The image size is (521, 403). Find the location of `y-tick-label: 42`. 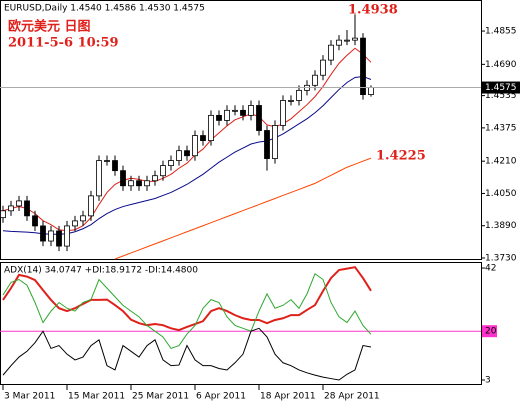

y-tick-label: 42 is located at coordinates (490, 269).